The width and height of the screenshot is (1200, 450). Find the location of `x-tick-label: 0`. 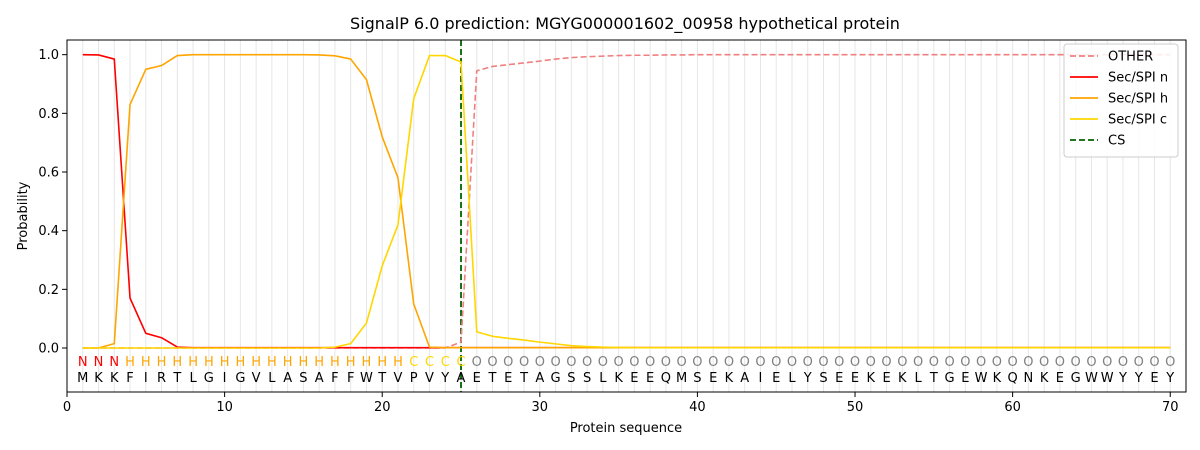

x-tick-label: 0 is located at coordinates (67, 407).